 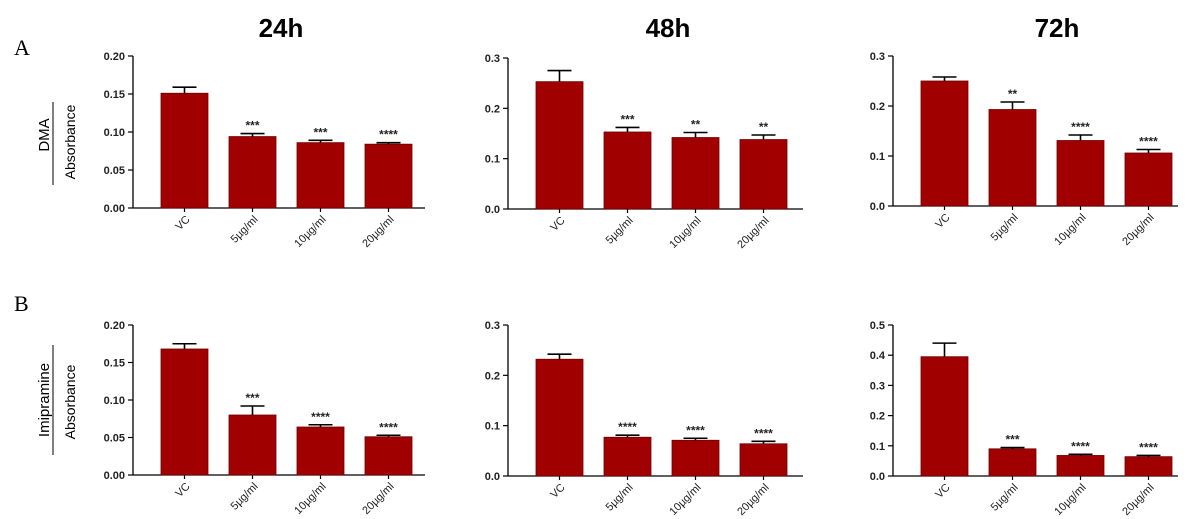 What do you see at coordinates (57, 400) in the screenshot?
I see `row-b-ylabel-group: Imipramine Absorbance` at bounding box center [57, 400].